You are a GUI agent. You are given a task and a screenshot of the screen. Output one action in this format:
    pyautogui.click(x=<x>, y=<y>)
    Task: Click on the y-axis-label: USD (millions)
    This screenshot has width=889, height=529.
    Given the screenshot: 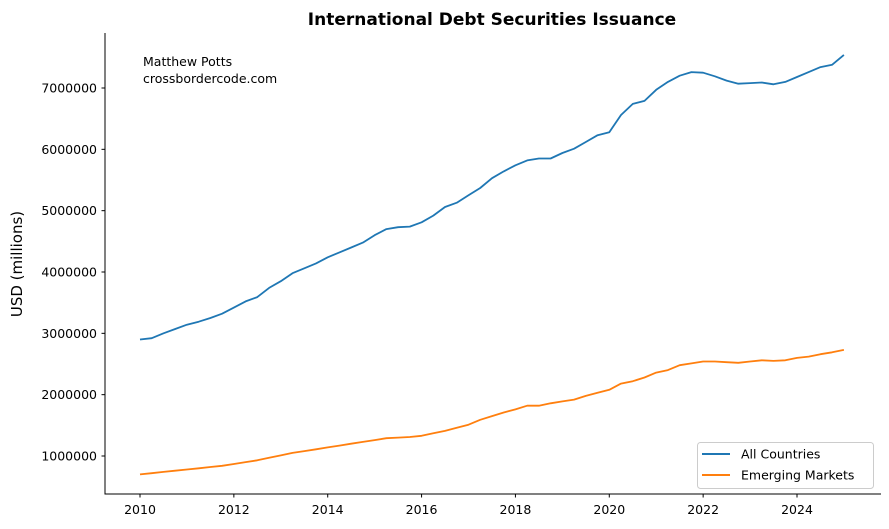 What is the action you would take?
    pyautogui.click(x=17, y=264)
    